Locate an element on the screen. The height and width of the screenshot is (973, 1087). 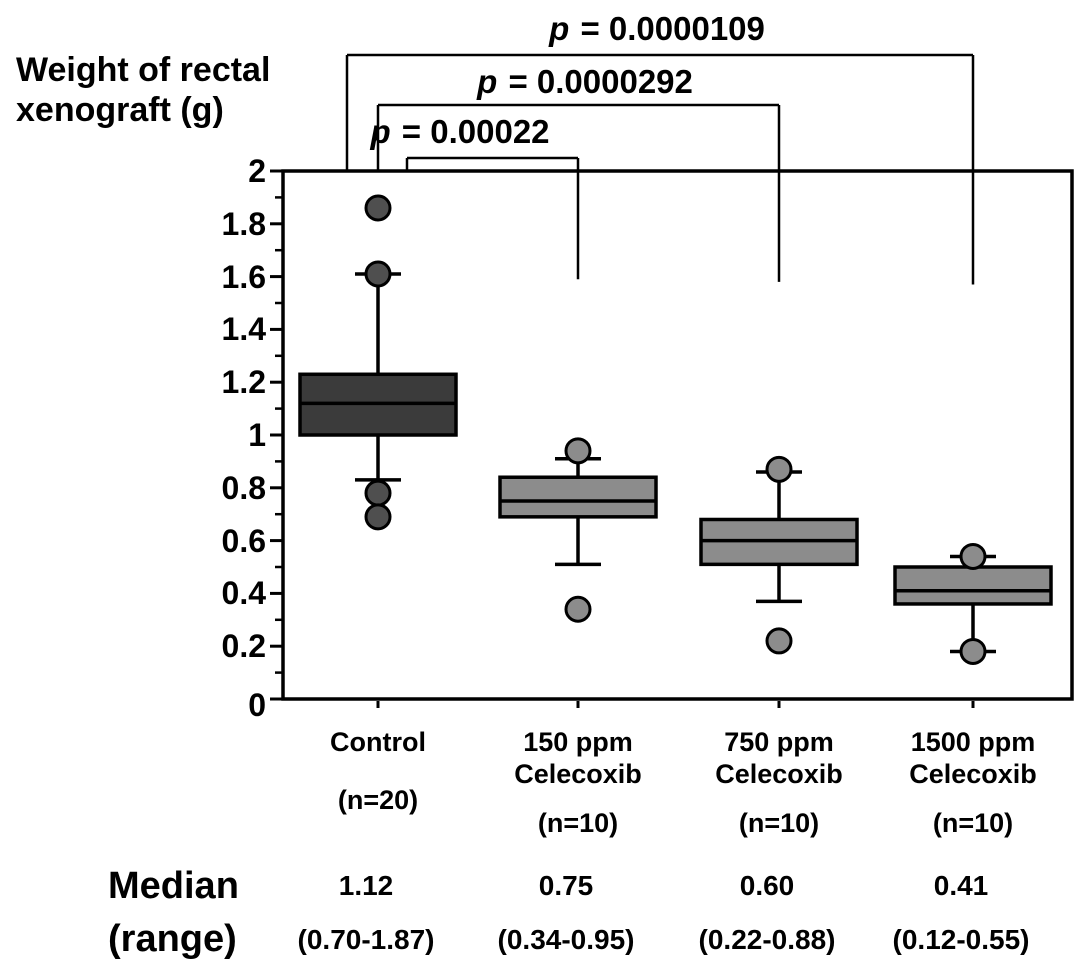
y-tick-label-1.8: 1.8 is located at coordinates (243, 223).